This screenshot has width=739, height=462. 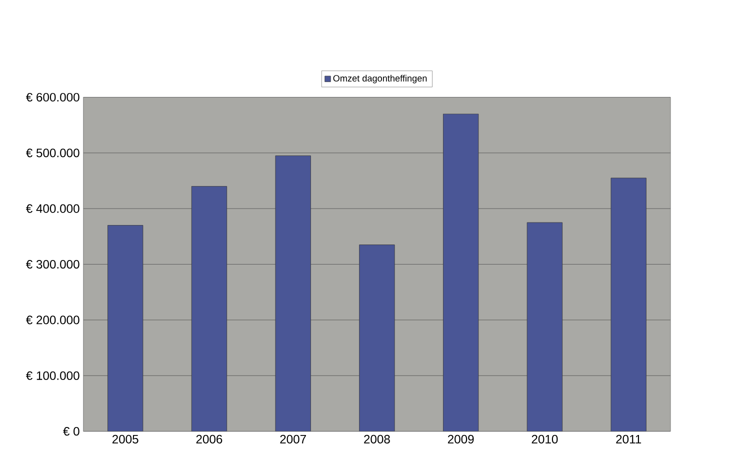 I want to click on x-tick-label: 2009, so click(x=461, y=439).